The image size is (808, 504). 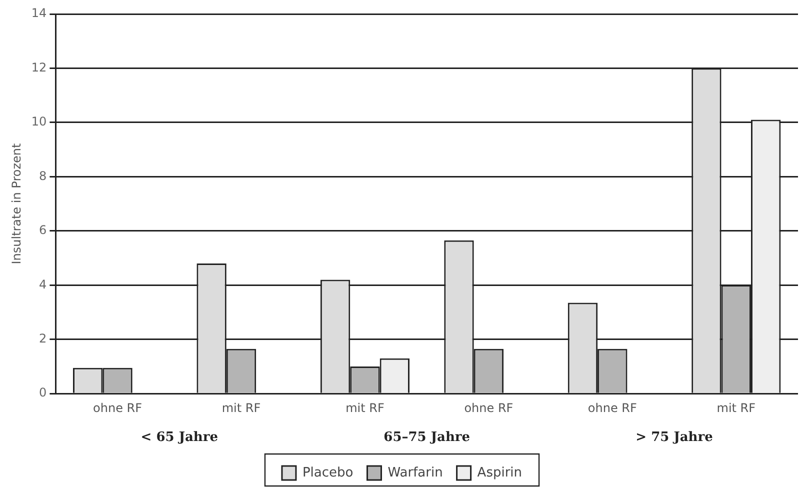 What do you see at coordinates (39, 121) in the screenshot?
I see `y-tick-label: 10` at bounding box center [39, 121].